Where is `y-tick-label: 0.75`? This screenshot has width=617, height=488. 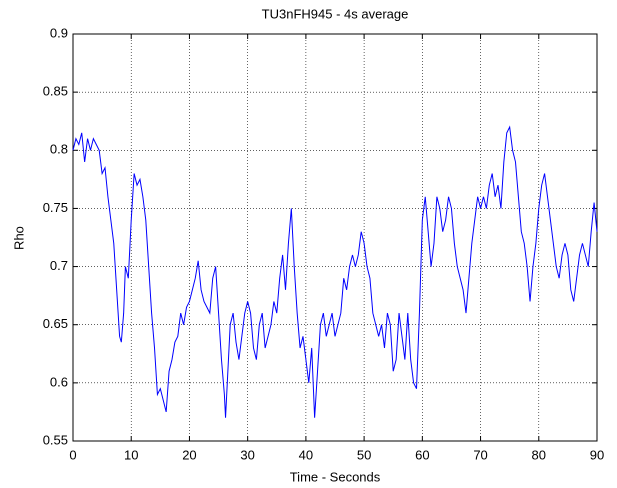
y-tick-label: 0.75 is located at coordinates (55, 207).